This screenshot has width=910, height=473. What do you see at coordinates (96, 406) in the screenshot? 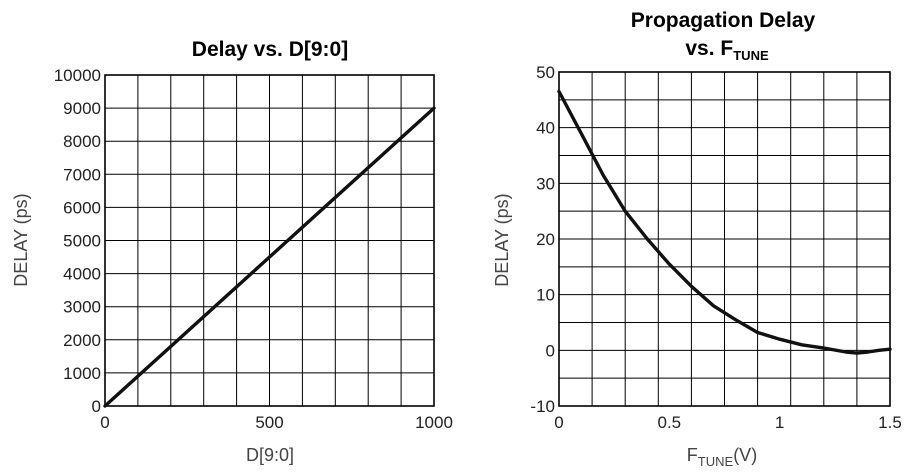
I see `left-y-tick-label: 0` at bounding box center [96, 406].